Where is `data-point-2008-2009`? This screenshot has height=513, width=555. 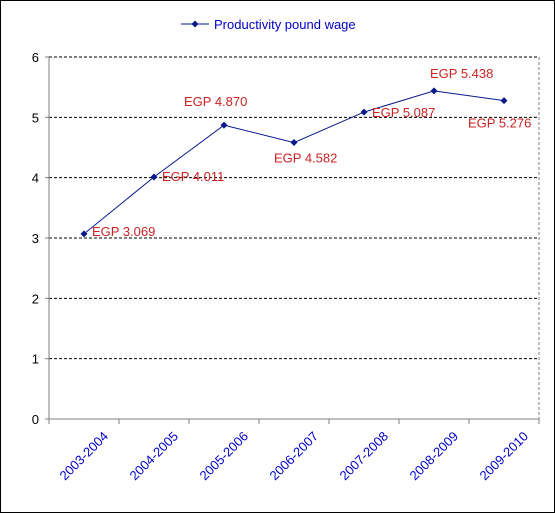
data-point-2008-2009 is located at coordinates (434, 91).